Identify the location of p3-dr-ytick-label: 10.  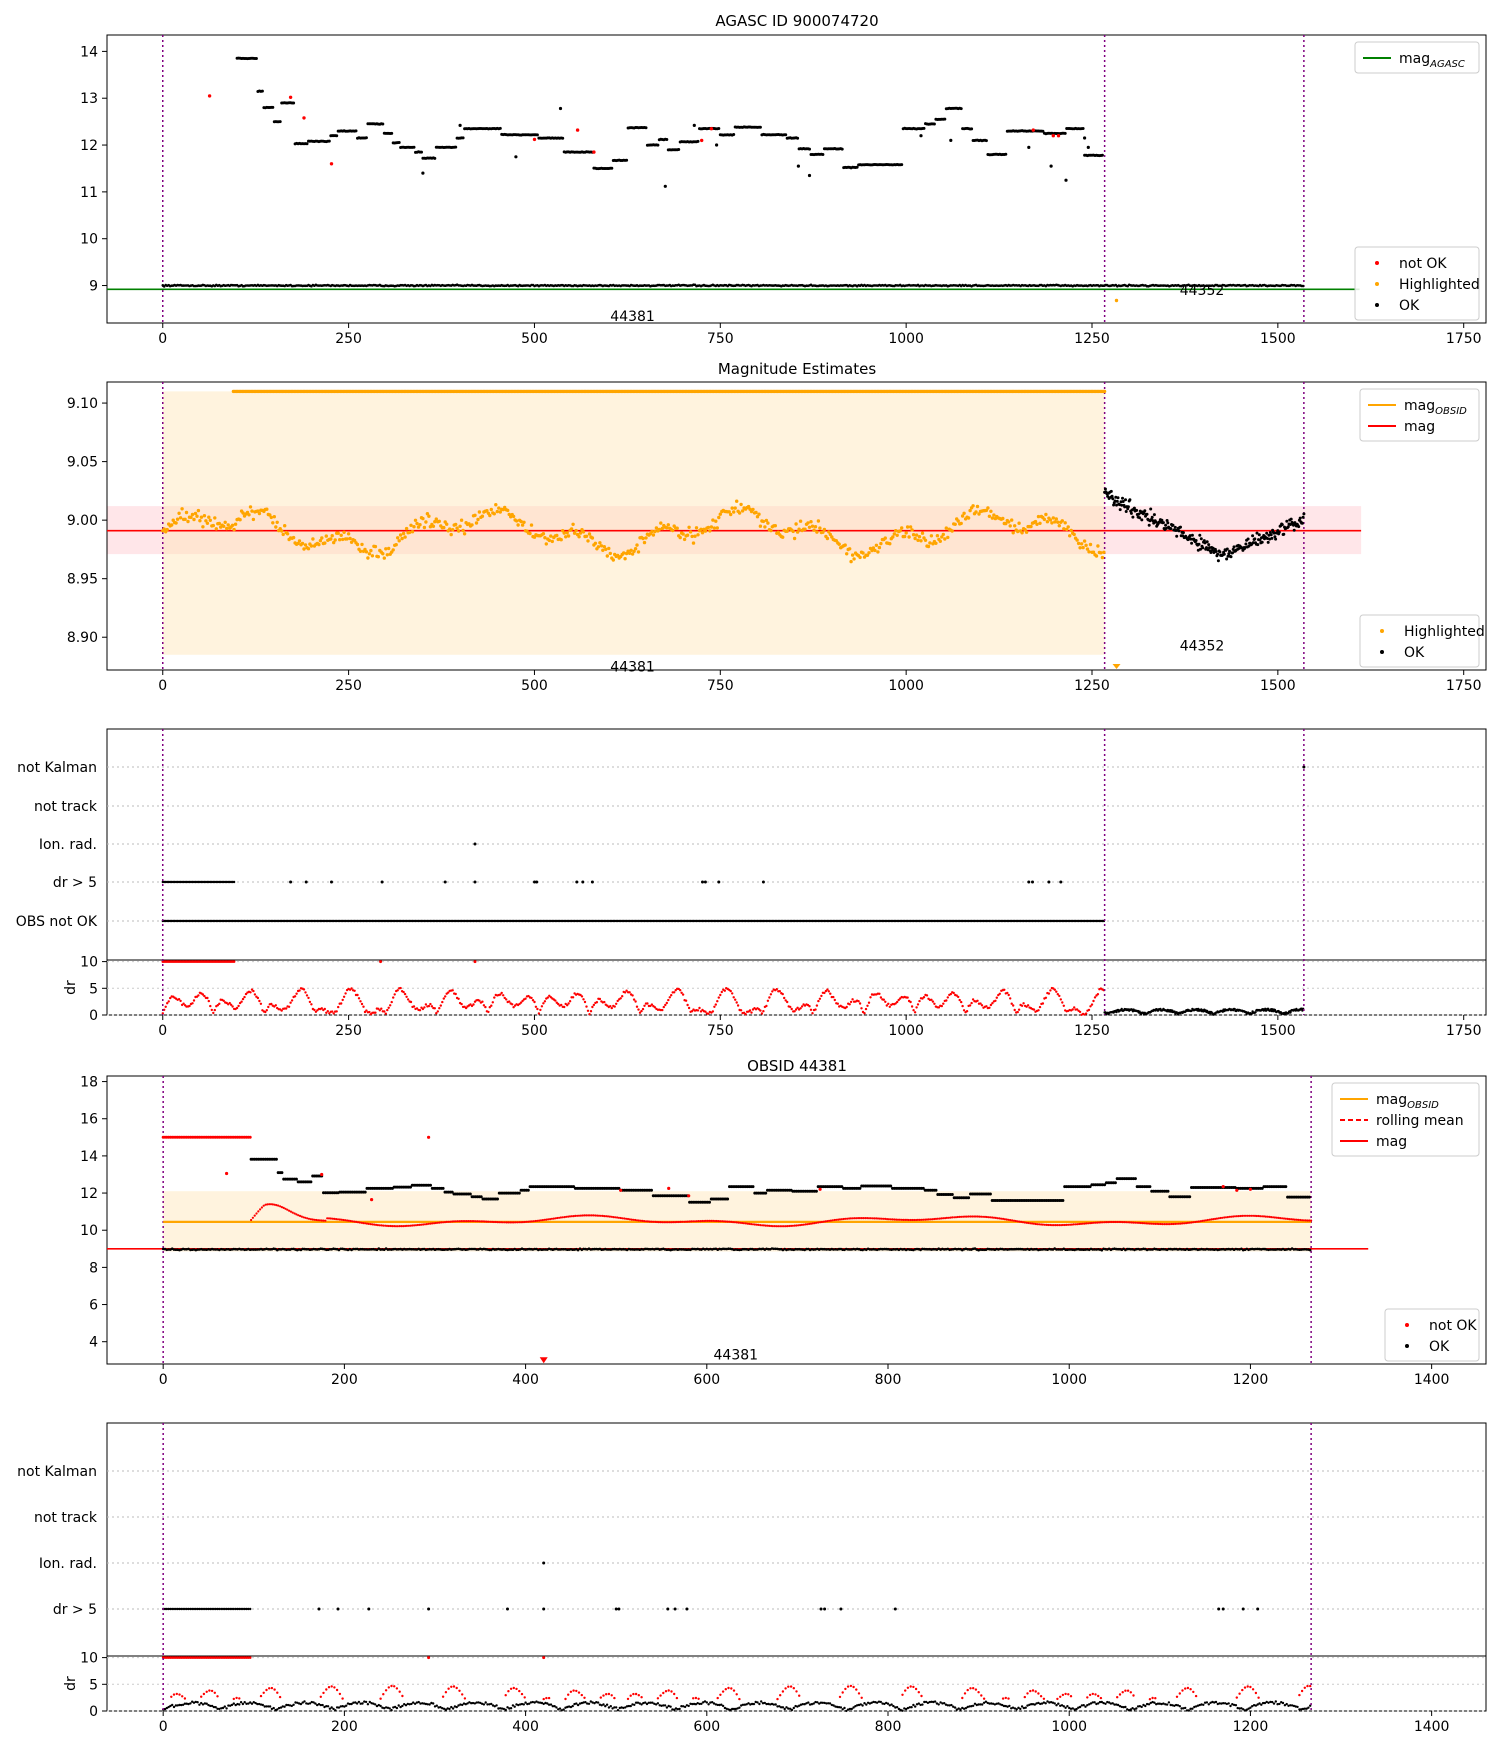
(89, 963).